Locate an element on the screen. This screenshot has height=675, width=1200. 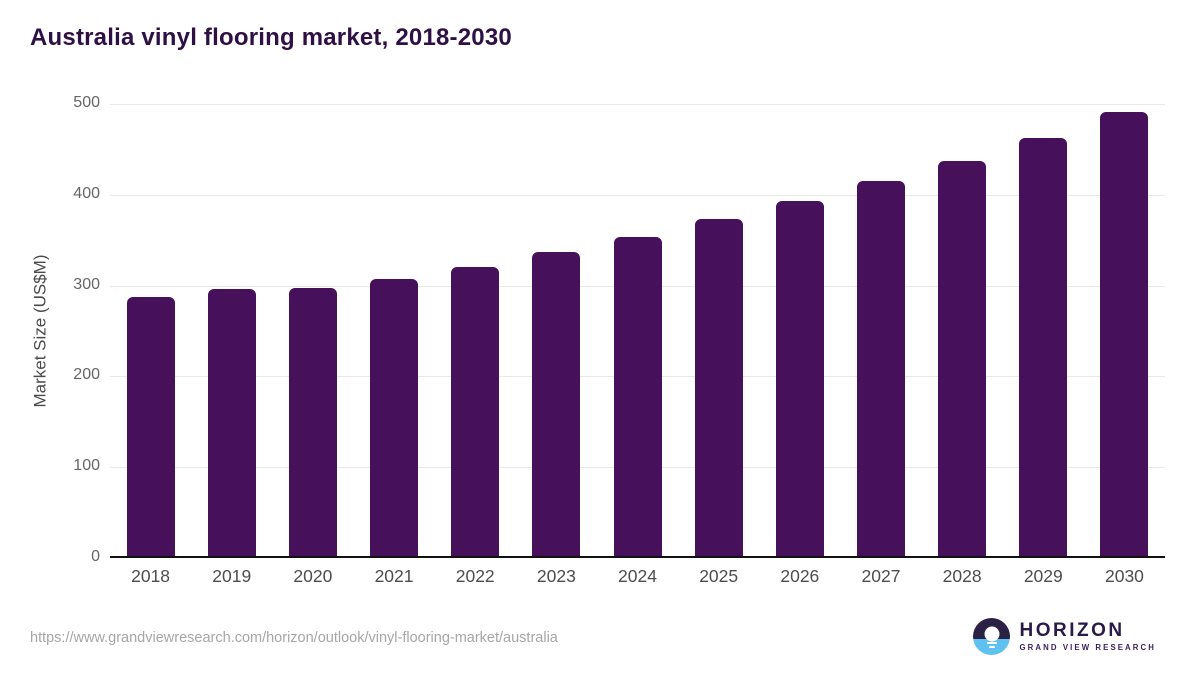
x-tick-label-2019: 2019 is located at coordinates (232, 576).